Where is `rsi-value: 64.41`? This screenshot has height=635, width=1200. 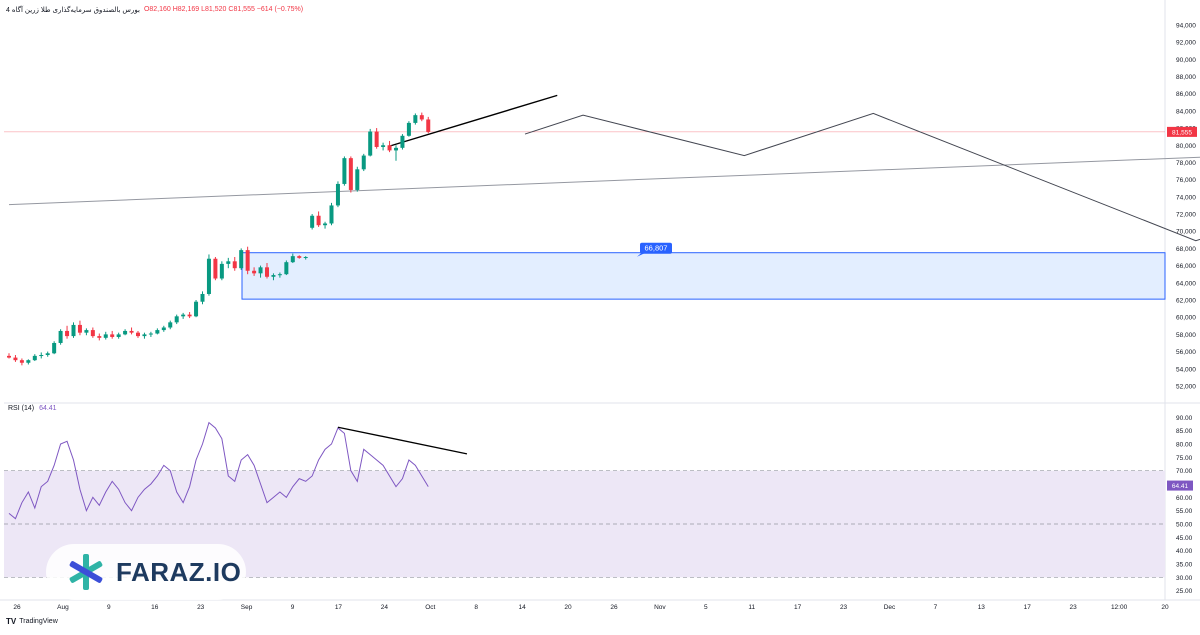
rsi-value: 64.41 is located at coordinates (48, 408).